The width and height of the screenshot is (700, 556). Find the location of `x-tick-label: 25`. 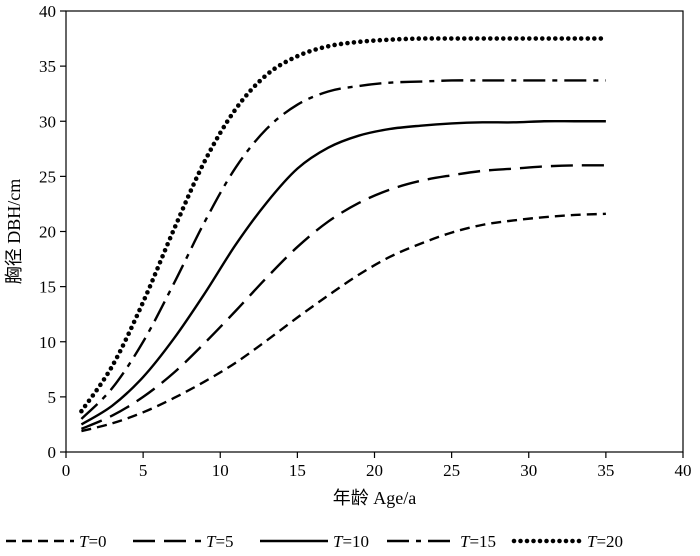

x-tick-label: 25 is located at coordinates (451, 470).